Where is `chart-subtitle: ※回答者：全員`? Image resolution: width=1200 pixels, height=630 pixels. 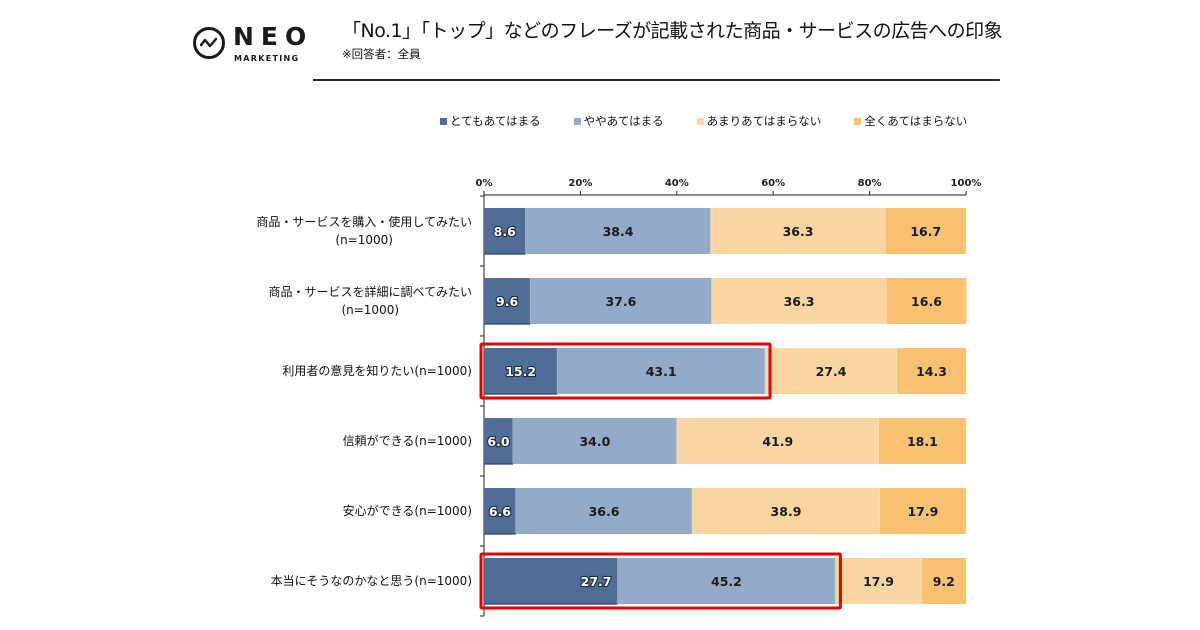 chart-subtitle: ※回答者：全員 is located at coordinates (381, 54).